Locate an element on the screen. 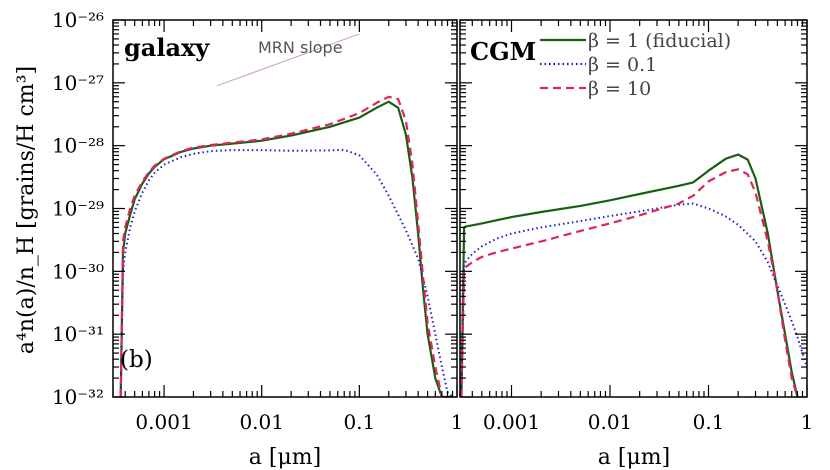  legend: β = 1 (fiducial)β = 0.1β = 10 is located at coordinates (635, 65).